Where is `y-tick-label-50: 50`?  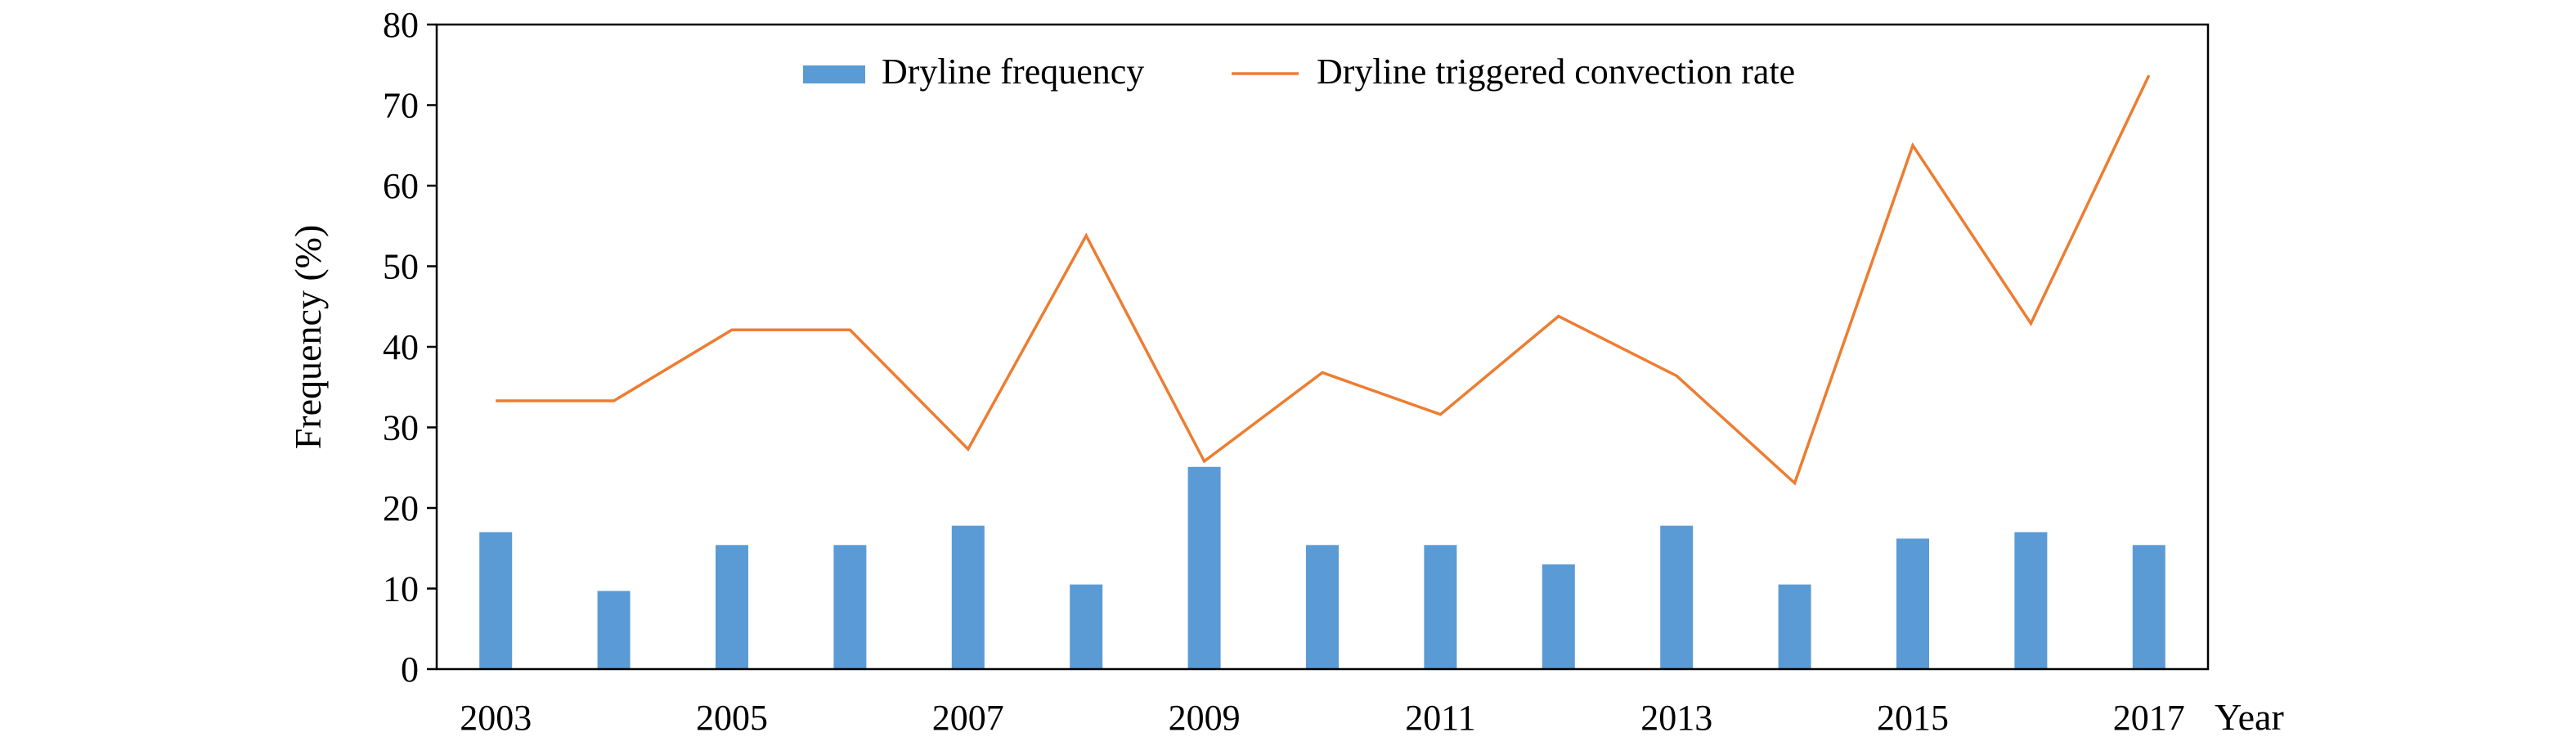
y-tick-label-50: 50 is located at coordinates (401, 267).